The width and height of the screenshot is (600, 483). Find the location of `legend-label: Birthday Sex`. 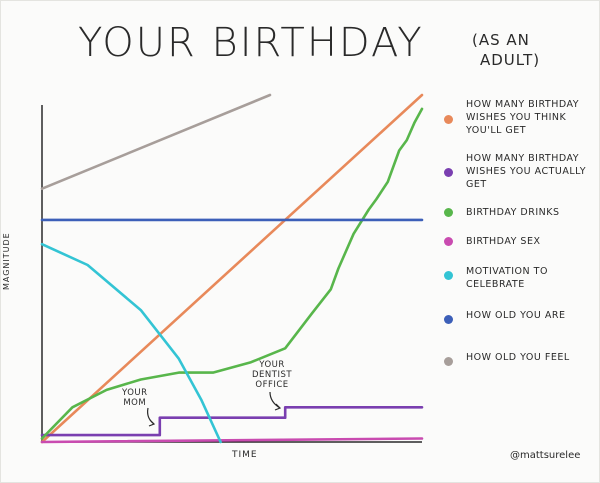

legend-label: Birthday Sex is located at coordinates (503, 241).